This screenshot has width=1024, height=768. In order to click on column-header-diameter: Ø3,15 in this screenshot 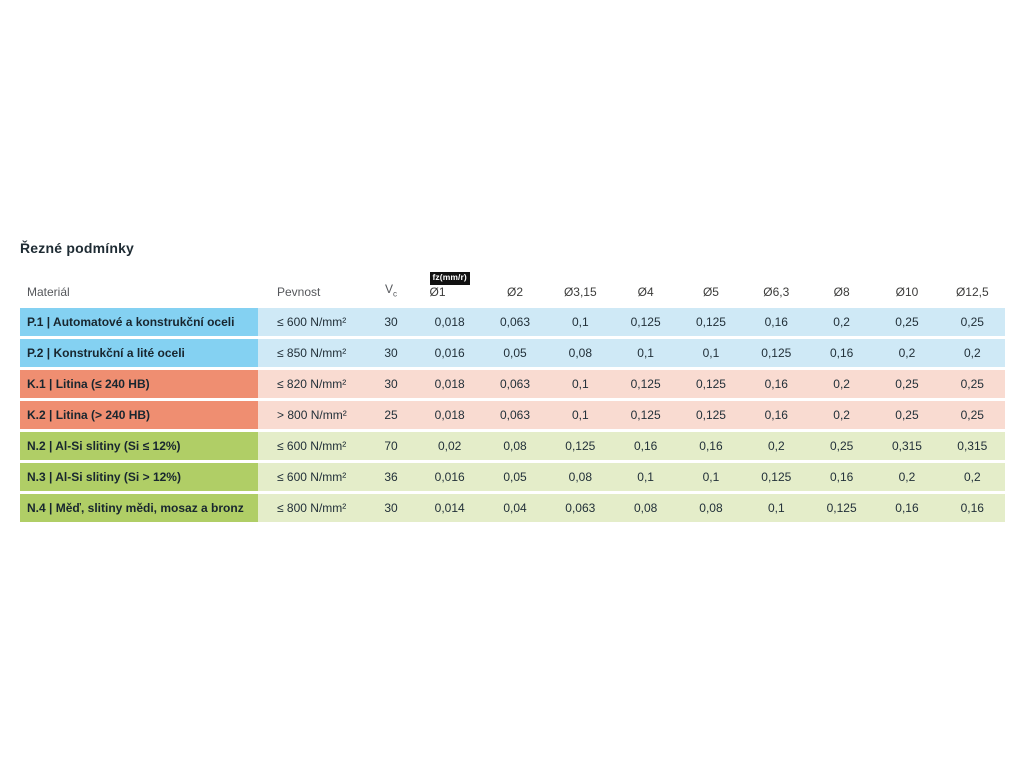, I will do `click(580, 291)`.